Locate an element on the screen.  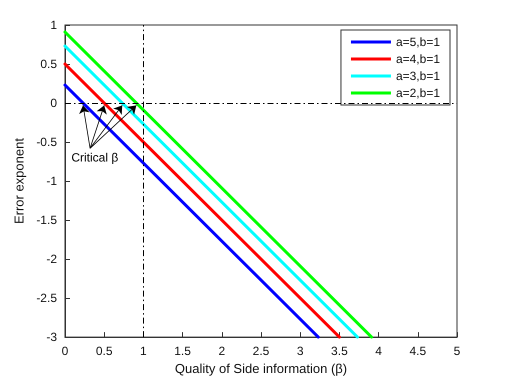
y-tick-label: -0.5 is located at coordinates (47, 142).